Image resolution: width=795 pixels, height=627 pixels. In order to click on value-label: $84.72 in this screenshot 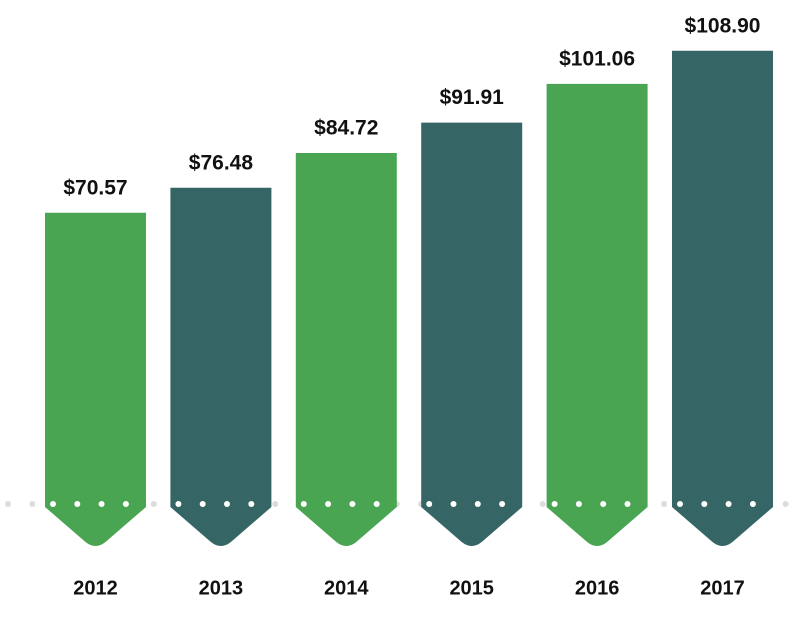, I will do `click(346, 128)`.